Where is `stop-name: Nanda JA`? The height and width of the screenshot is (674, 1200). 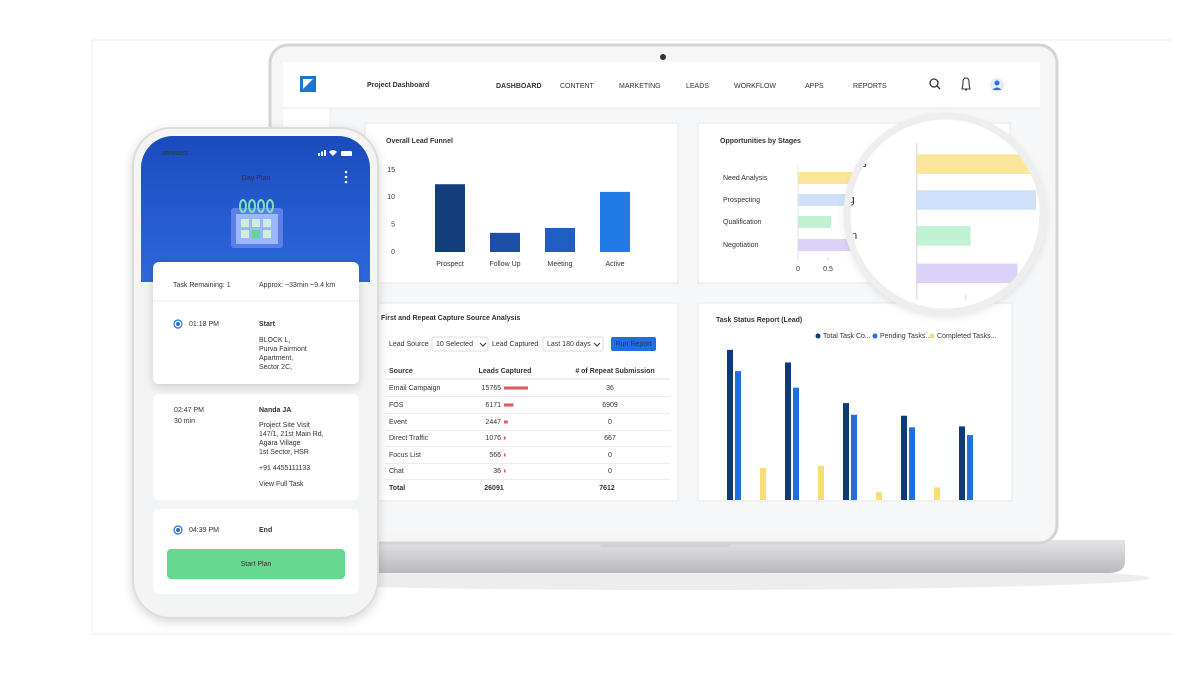
stop-name: Nanda JA is located at coordinates (275, 410).